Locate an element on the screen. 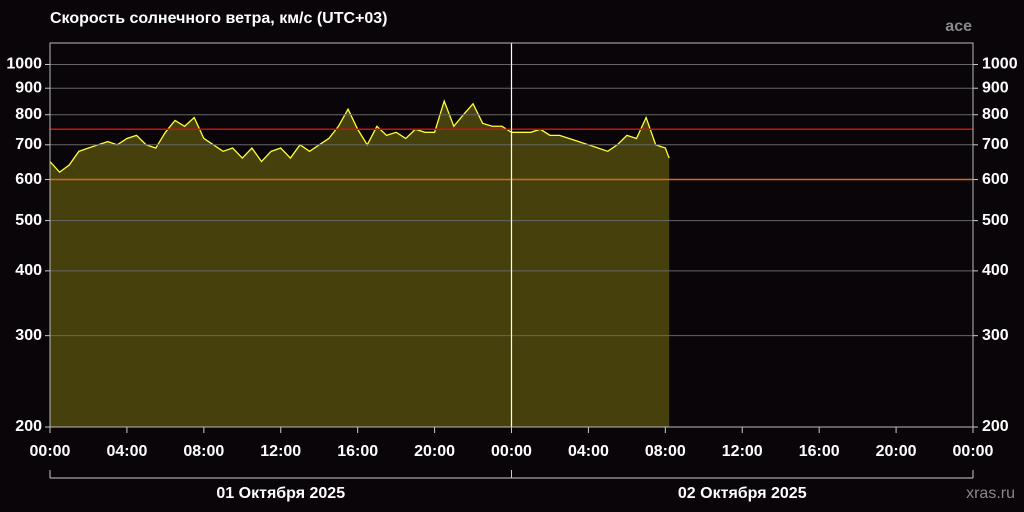 This screenshot has height=512, width=1024. day-label: 01 Октября 2025 is located at coordinates (280, 493).